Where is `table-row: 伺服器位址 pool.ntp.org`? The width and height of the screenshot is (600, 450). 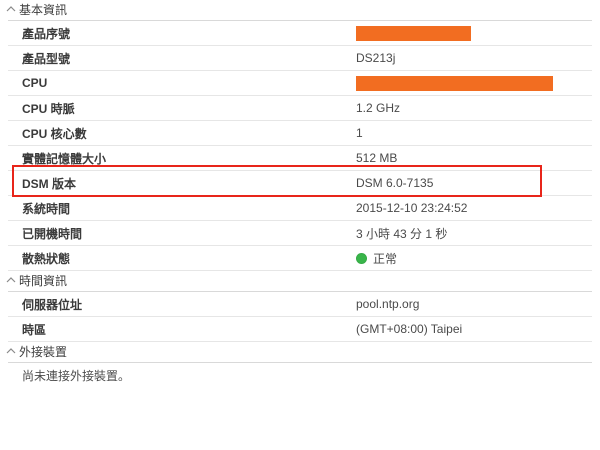 table-row: 伺服器位址 pool.ntp.org is located at coordinates (300, 304).